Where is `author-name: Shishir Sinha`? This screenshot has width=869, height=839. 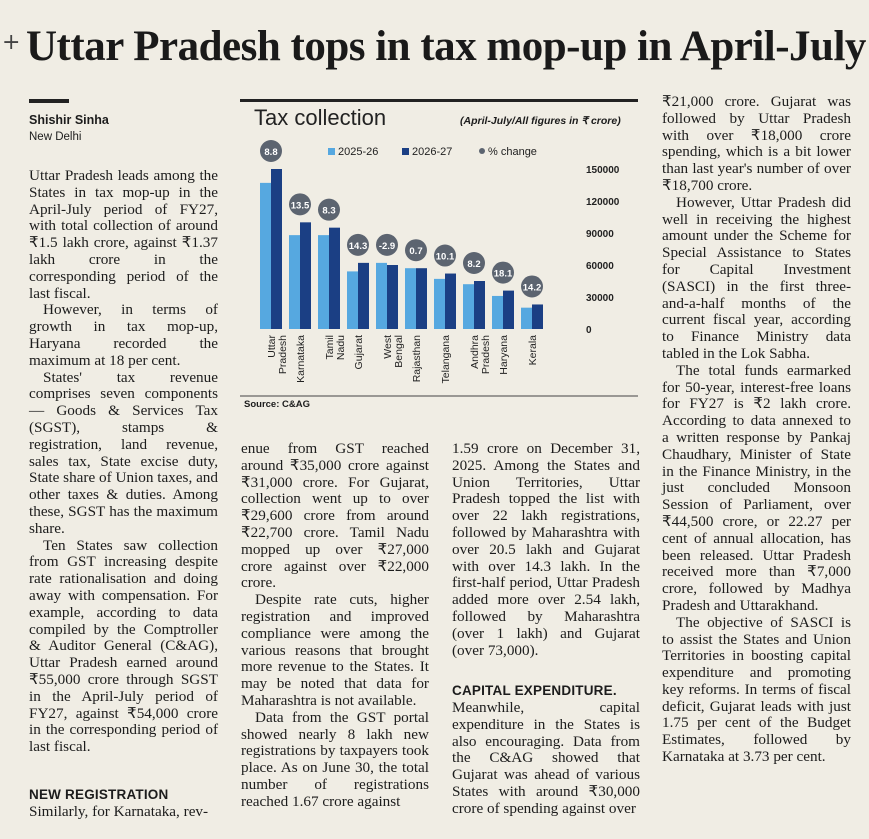
author-name: Shishir Sinha is located at coordinates (69, 120).